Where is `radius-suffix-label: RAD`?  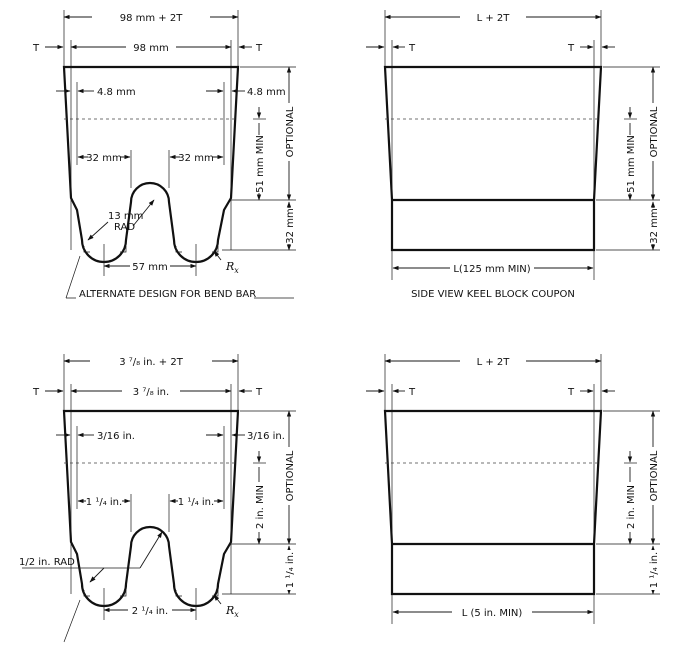 radius-suffix-label: RAD is located at coordinates (124, 227).